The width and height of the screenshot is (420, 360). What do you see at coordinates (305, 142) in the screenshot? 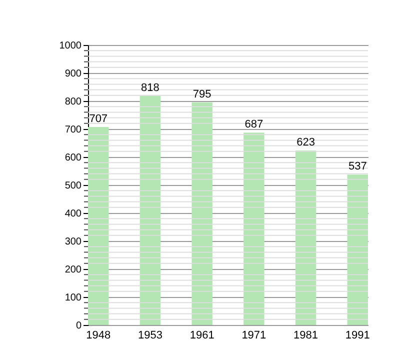
I see `data-label: 623` at bounding box center [305, 142].